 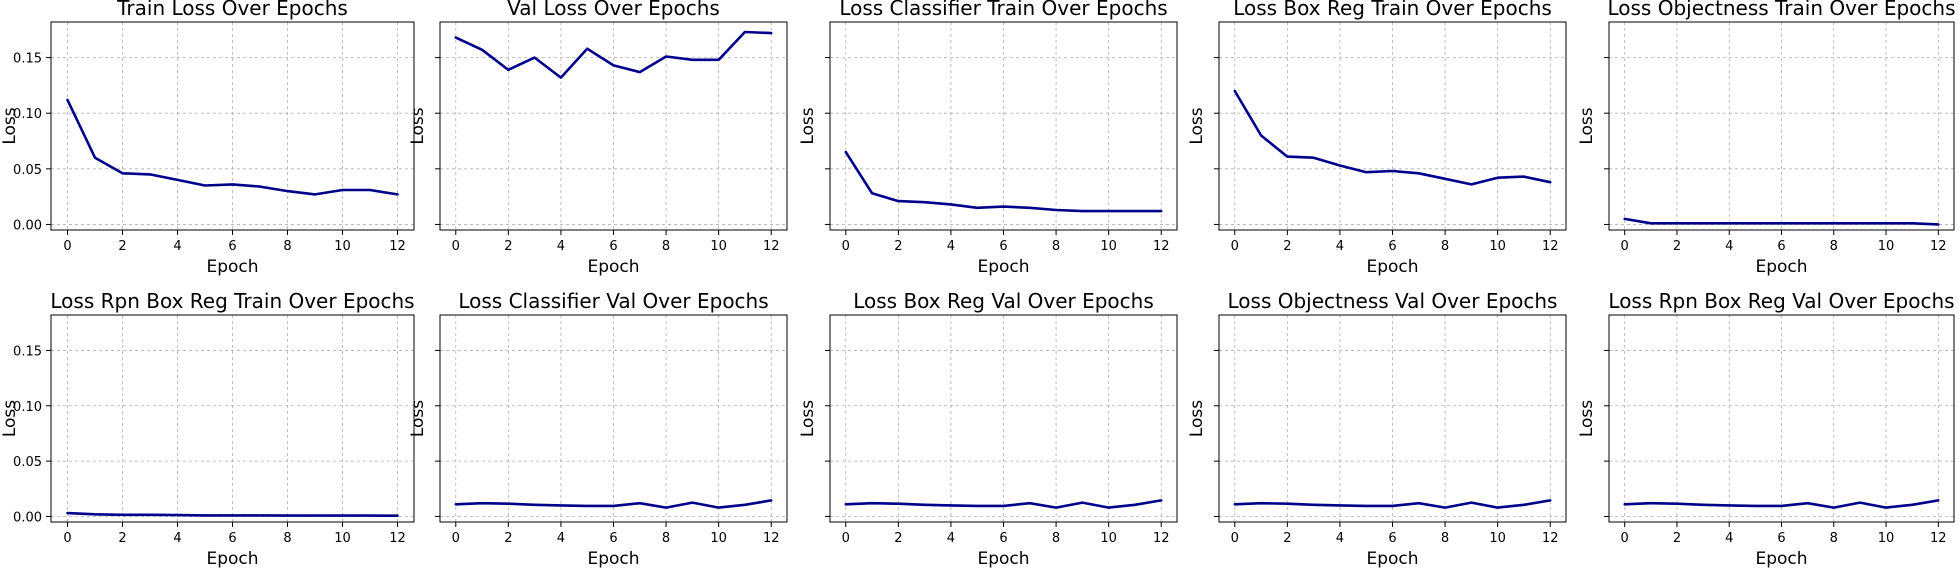 What do you see at coordinates (1003, 301) in the screenshot?
I see `chart-title: Loss Box Reg Val Over Epochs` at bounding box center [1003, 301].